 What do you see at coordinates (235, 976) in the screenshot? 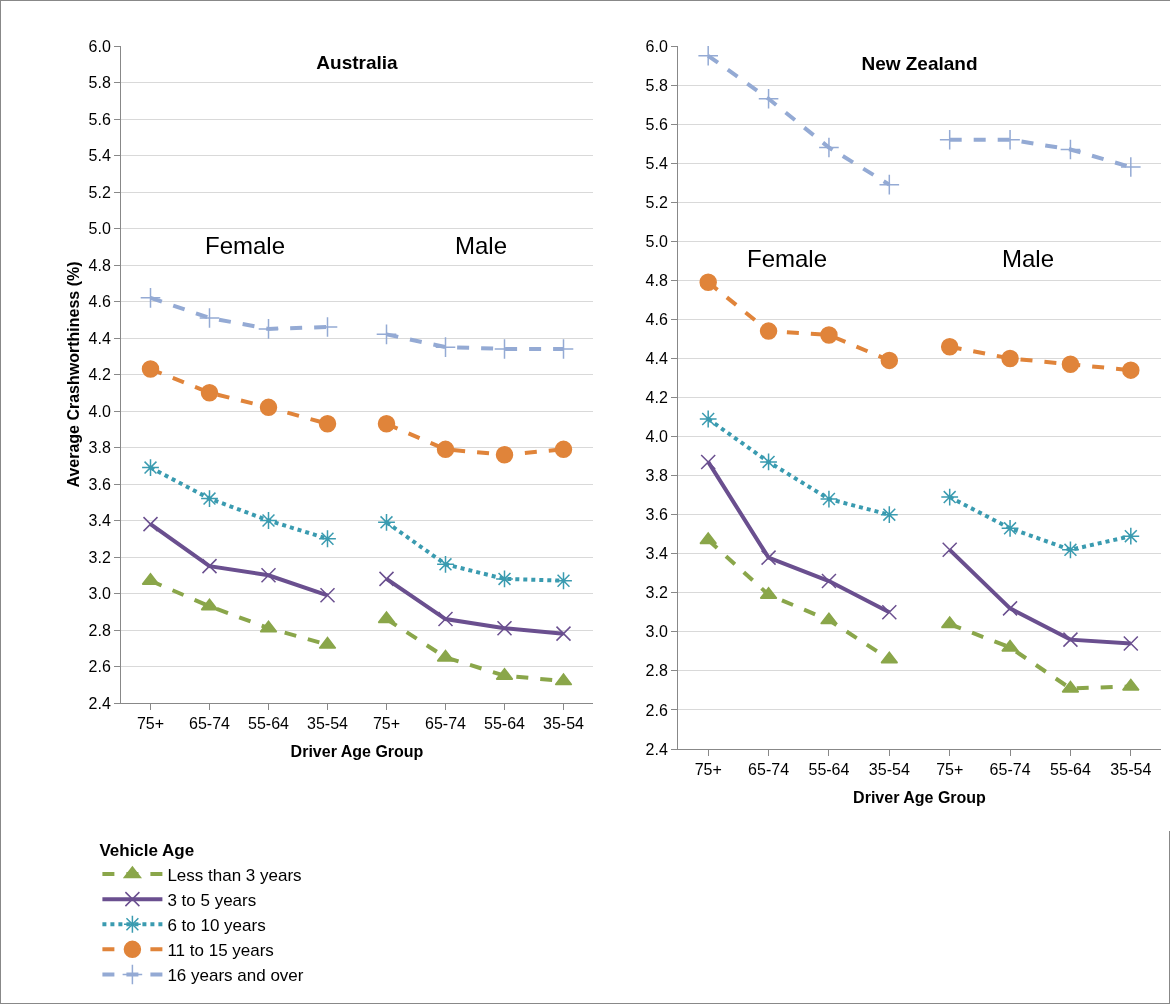
I see `legend-label: 16 years and over` at bounding box center [235, 976].